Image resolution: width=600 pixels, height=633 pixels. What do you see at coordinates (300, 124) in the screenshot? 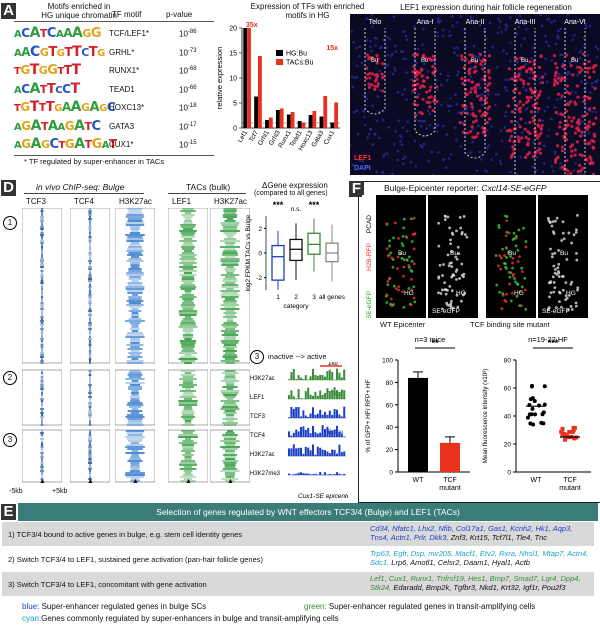
I see `bar` at bounding box center [300, 124].